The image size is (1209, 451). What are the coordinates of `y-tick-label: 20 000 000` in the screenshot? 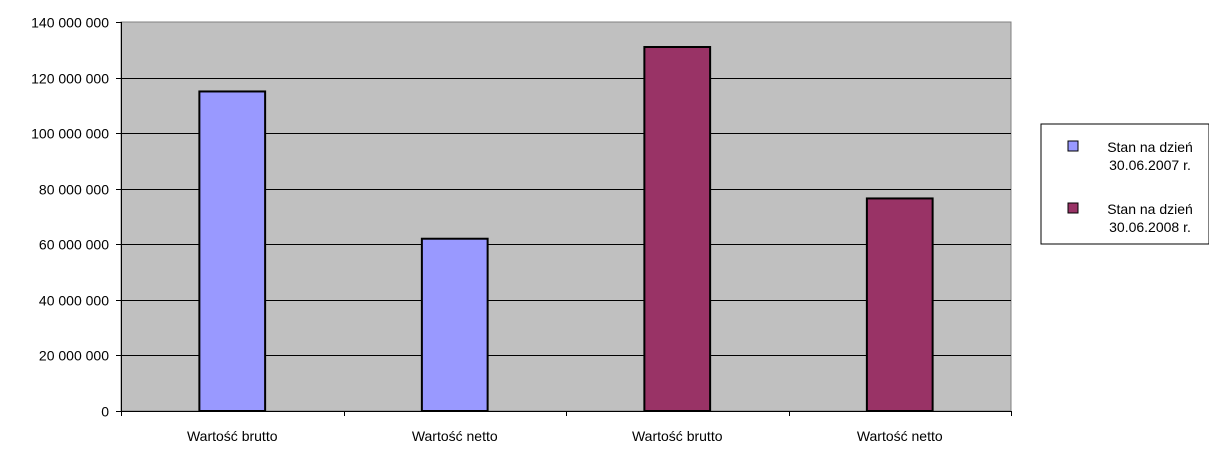 It's located at (74, 356).